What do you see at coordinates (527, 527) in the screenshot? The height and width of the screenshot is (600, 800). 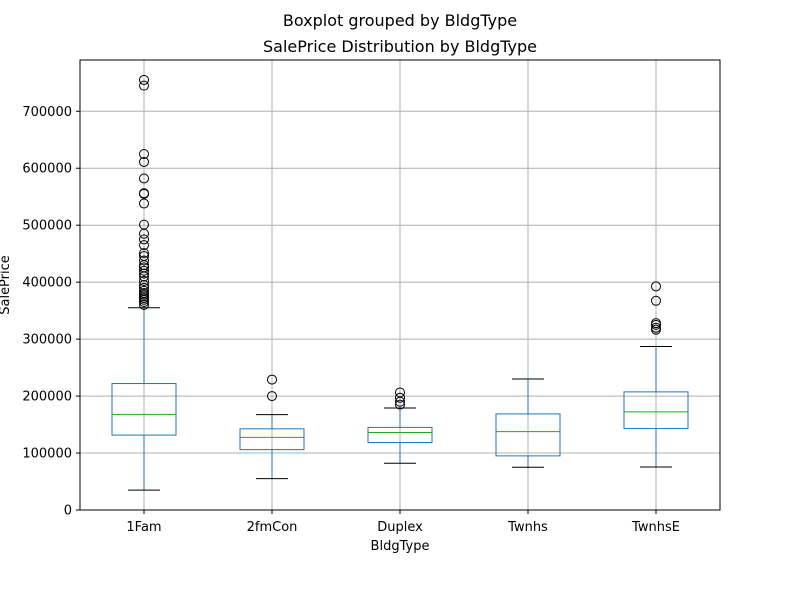 I see `x-tick-label: Twnhs` at bounding box center [527, 527].